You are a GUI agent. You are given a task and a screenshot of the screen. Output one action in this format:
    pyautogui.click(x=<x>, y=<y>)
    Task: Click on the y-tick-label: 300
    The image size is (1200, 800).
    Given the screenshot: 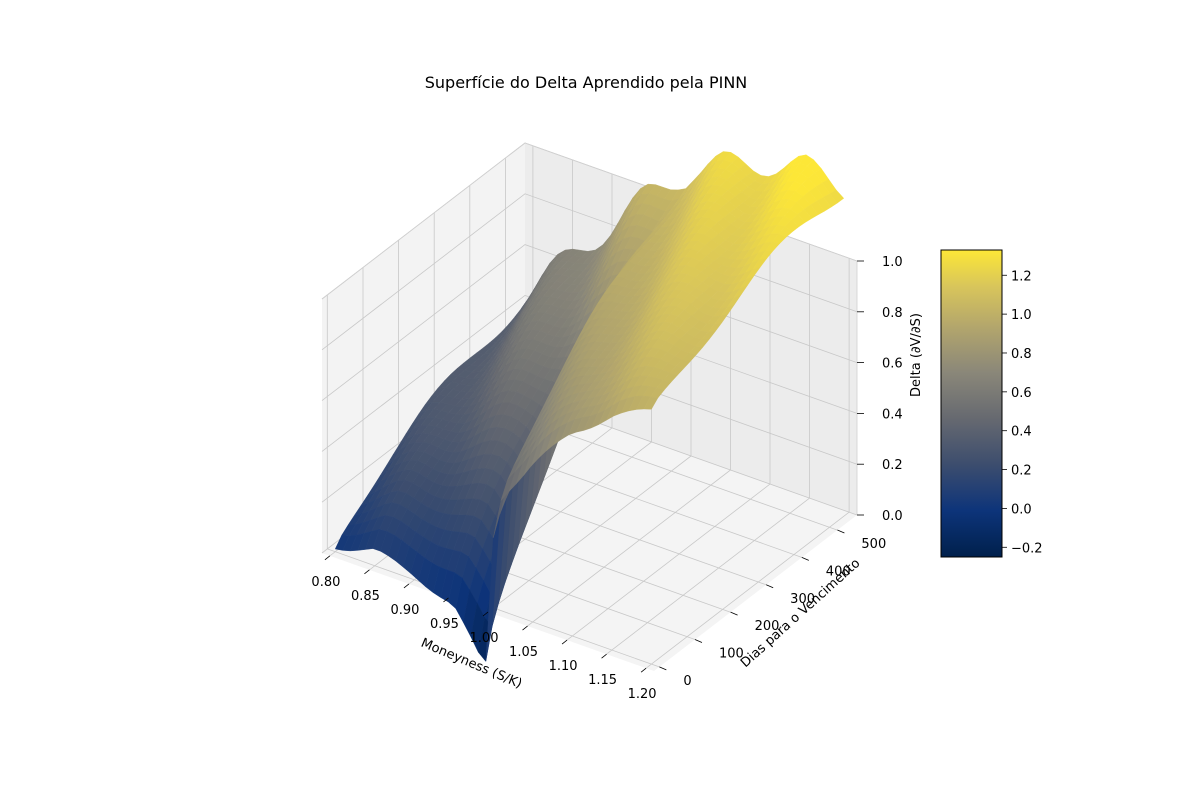 What is the action you would take?
    pyautogui.click(x=802, y=599)
    